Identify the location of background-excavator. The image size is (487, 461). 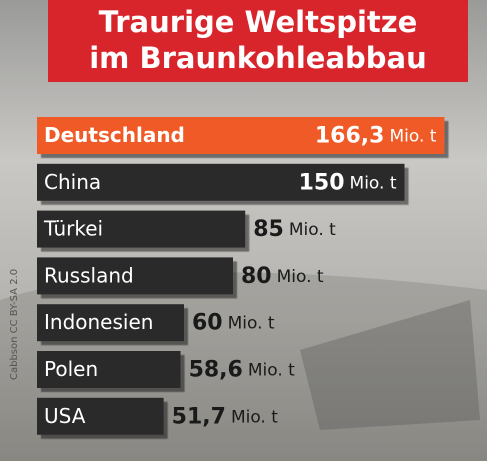
(390, 365).